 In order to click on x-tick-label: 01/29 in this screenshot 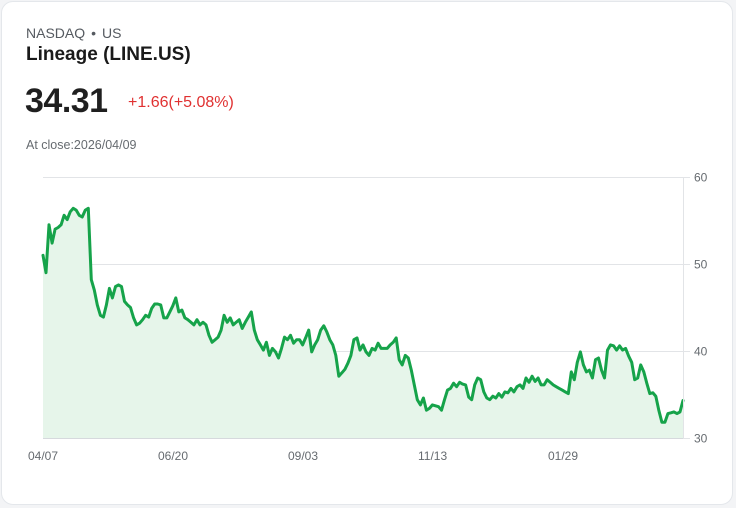, I will do `click(563, 456)`.